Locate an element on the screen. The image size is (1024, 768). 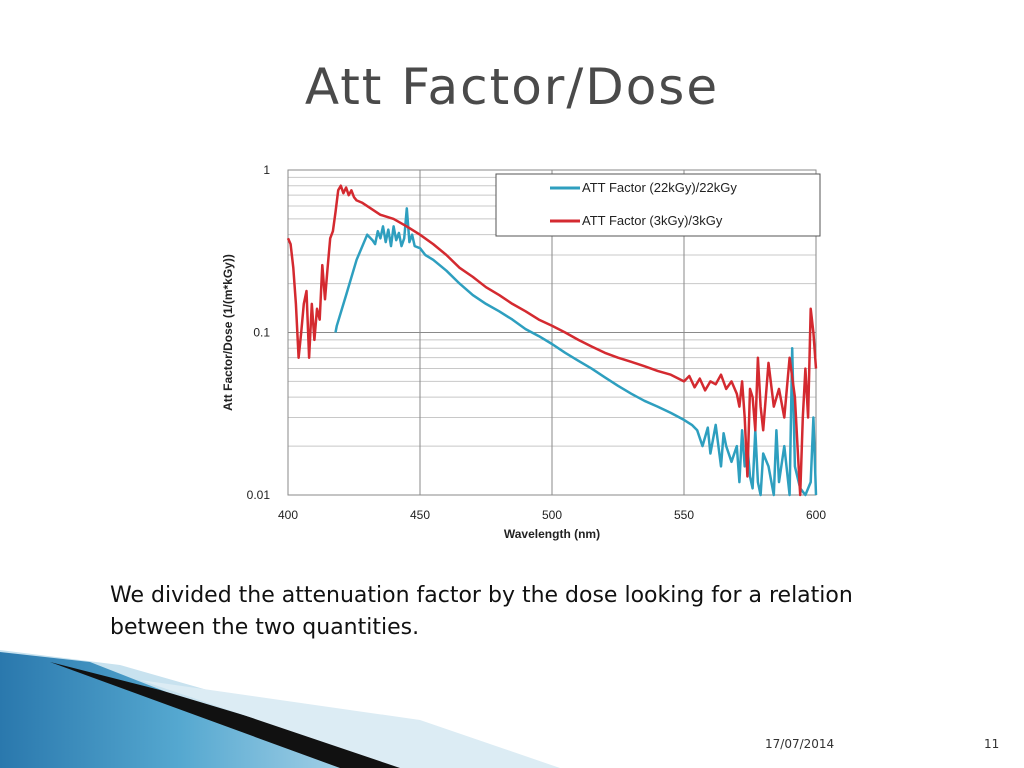
x-axis-label: Wavelength (nm) is located at coordinates (552, 534).